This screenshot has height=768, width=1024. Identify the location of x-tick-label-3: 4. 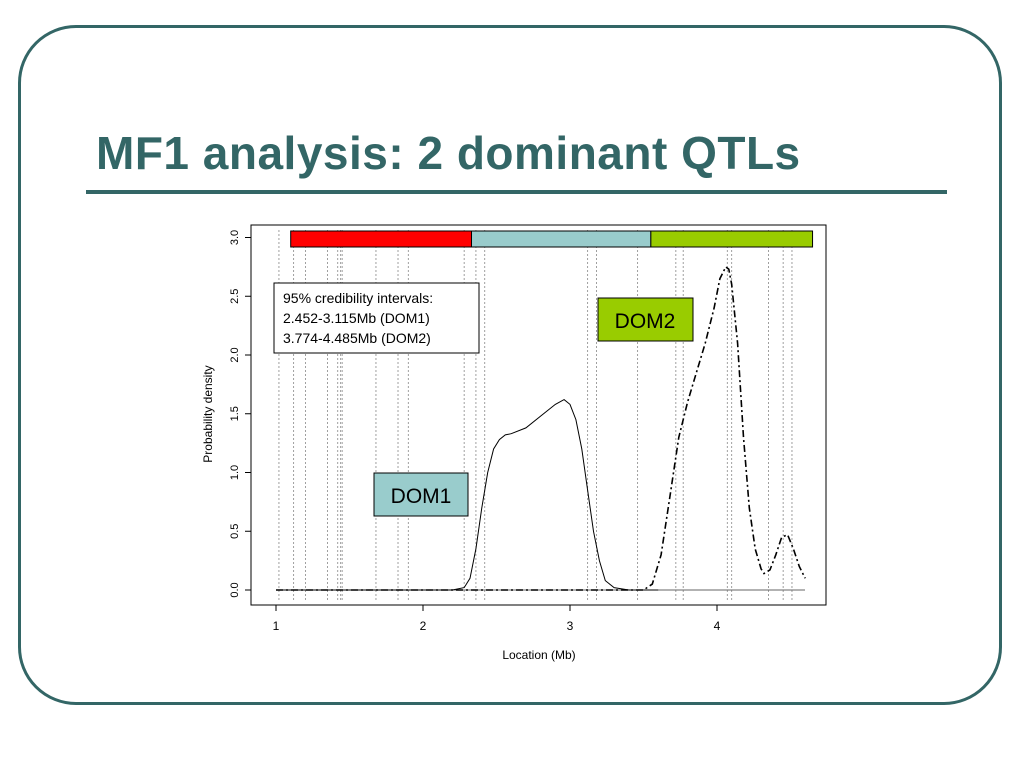
(717, 626).